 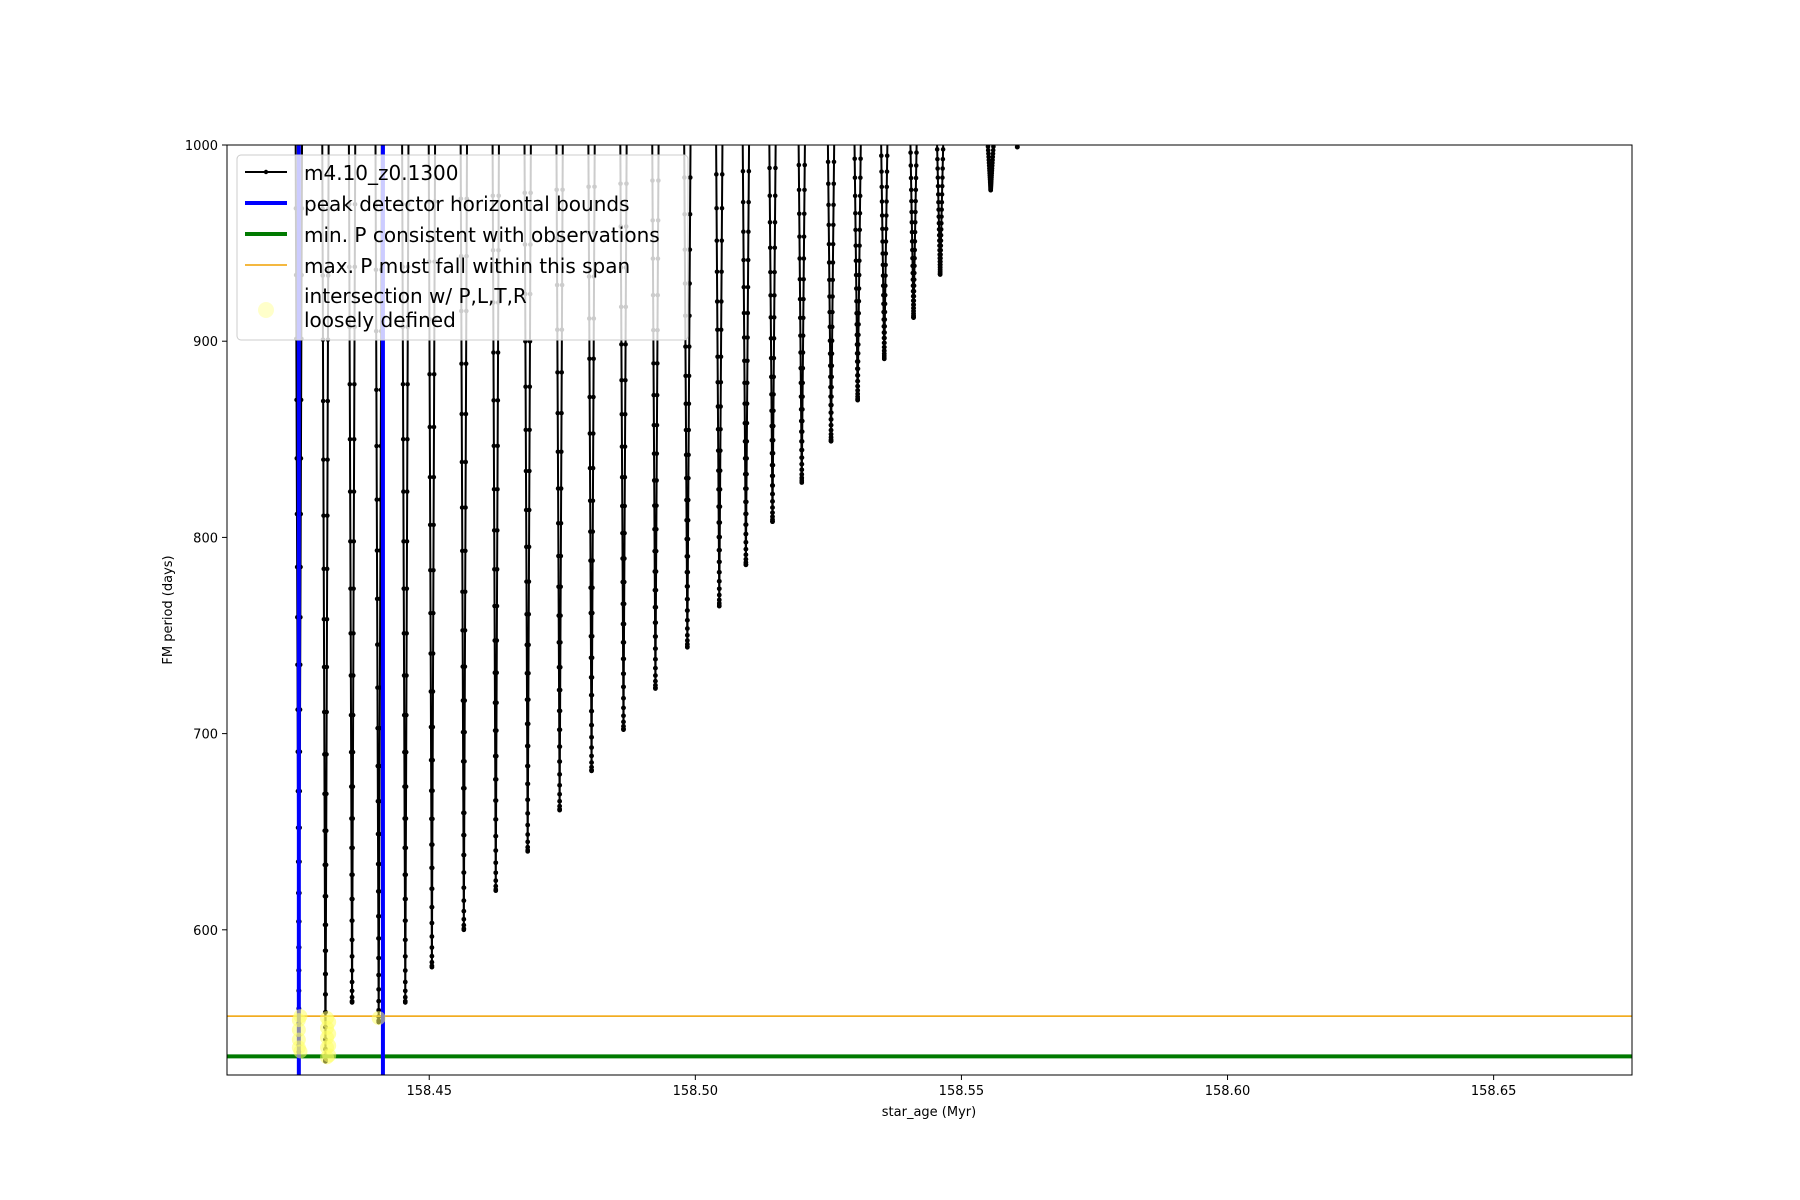 I want to click on y-tick-label: 900, so click(x=205, y=342).